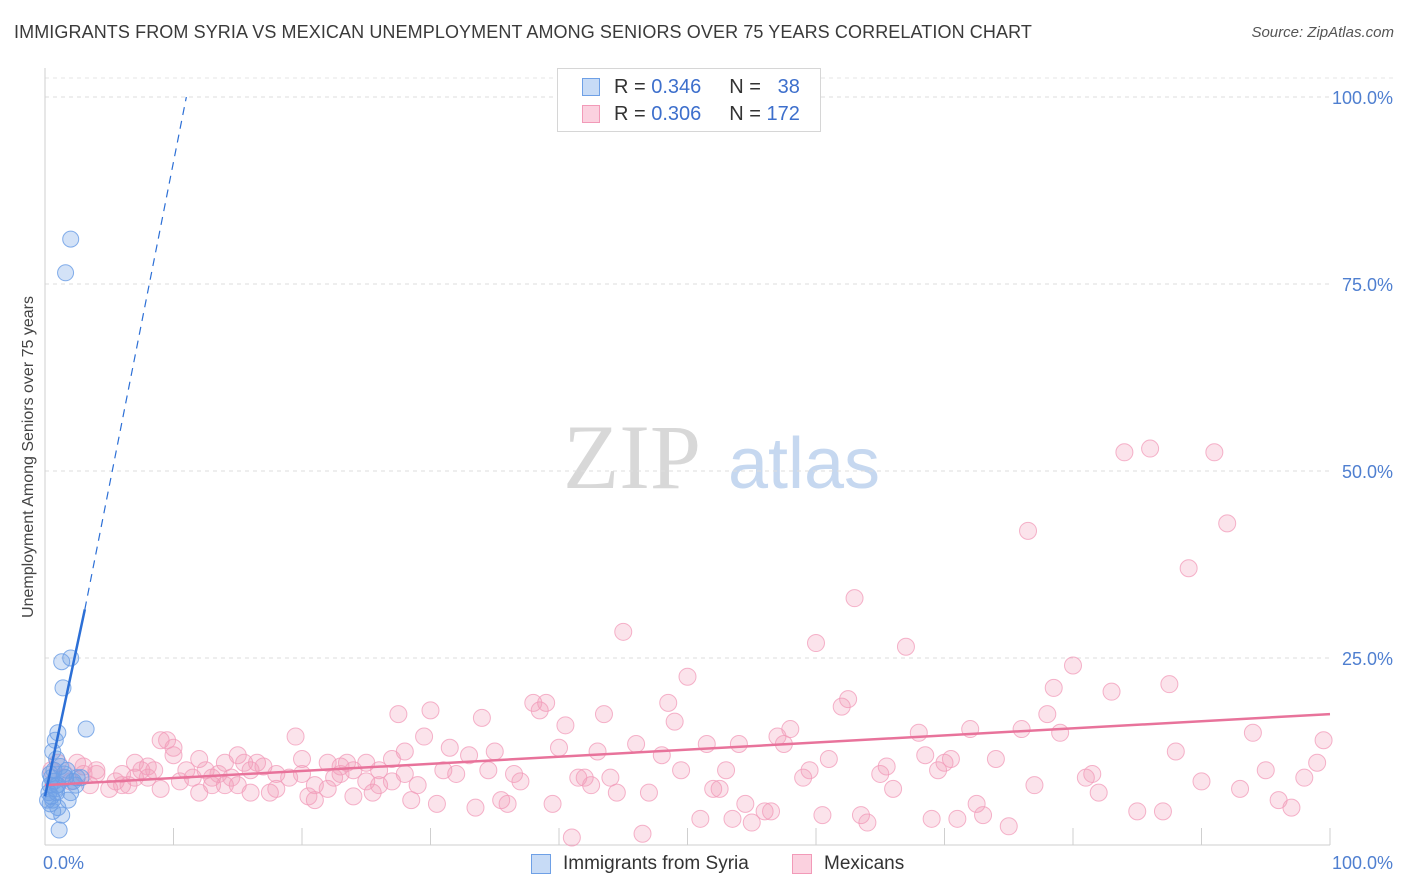 The height and width of the screenshot is (892, 1406). I want to click on legend-r-label: R =, so click(630, 113).